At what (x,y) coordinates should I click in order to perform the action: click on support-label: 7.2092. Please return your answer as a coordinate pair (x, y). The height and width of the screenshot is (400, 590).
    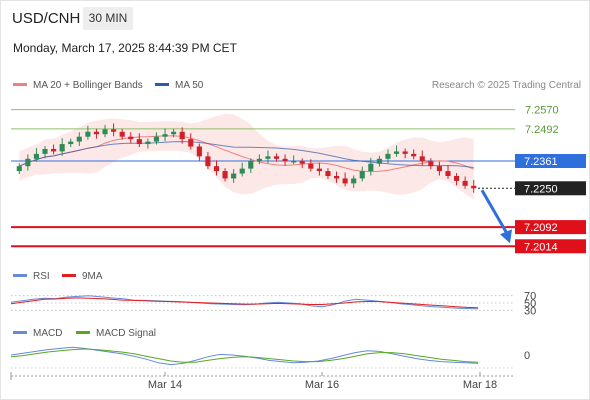
    Looking at the image, I should click on (541, 228).